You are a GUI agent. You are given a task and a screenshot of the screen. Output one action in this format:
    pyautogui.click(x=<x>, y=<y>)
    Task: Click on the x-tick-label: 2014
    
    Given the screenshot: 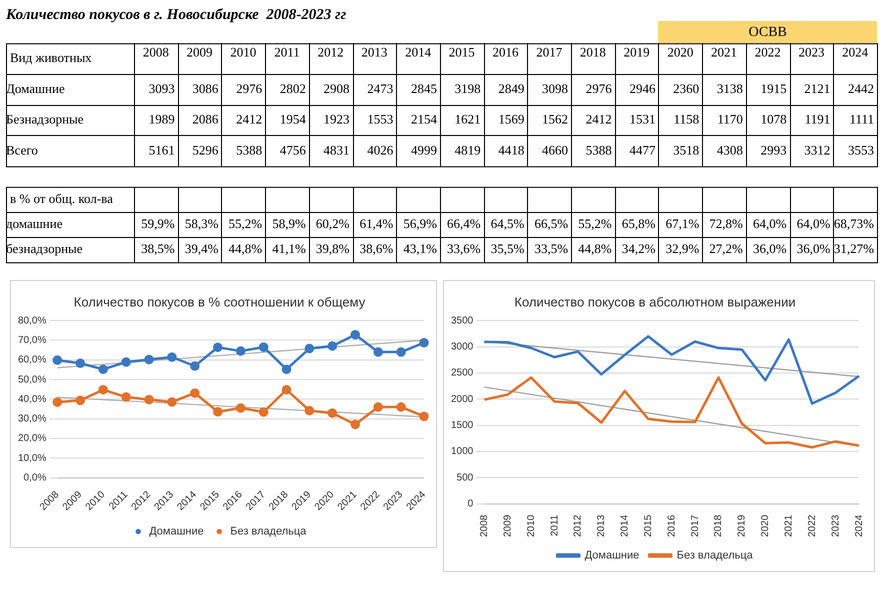 What is the action you would take?
    pyautogui.click(x=625, y=526)
    